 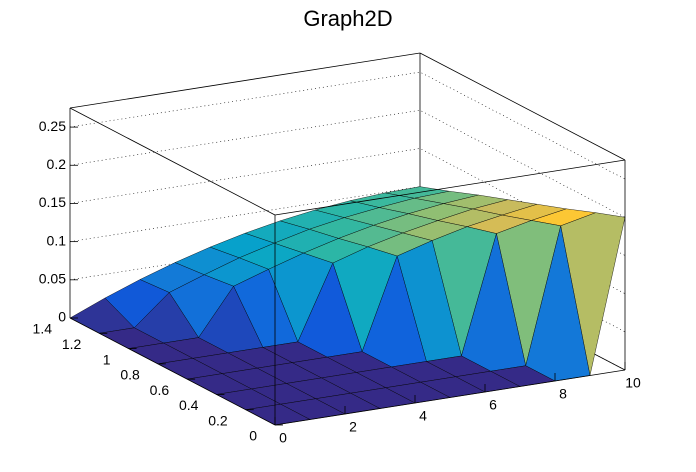 What do you see at coordinates (52, 202) in the screenshot?
I see `z-tick-label: 0.15` at bounding box center [52, 202].